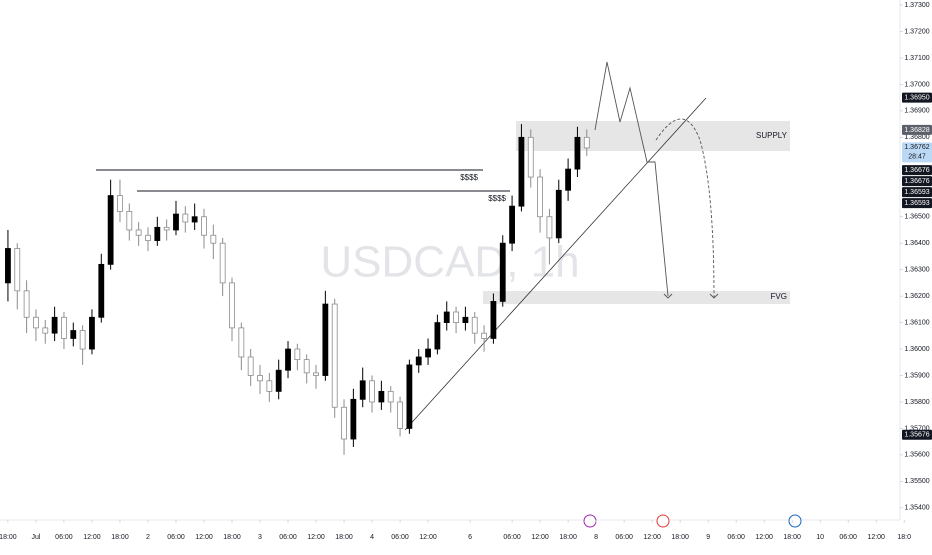 This screenshot has width=932, height=555. I want to click on y-tick-label: 1.37000, so click(916, 84).